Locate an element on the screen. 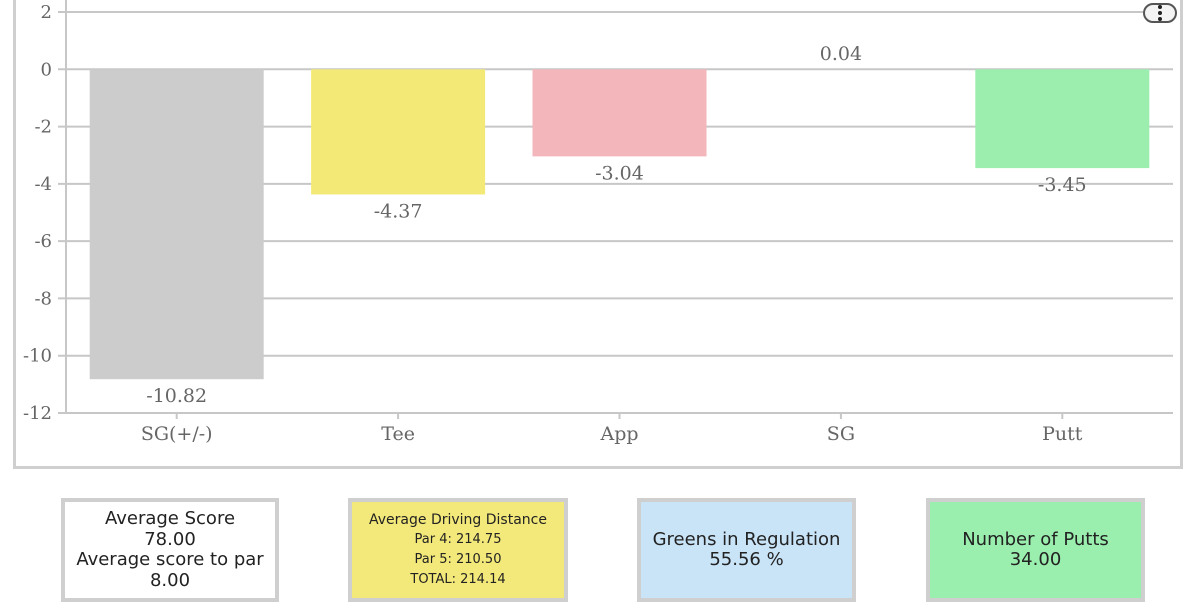 The image size is (1200, 609). data-label: -4.37 is located at coordinates (398, 211).